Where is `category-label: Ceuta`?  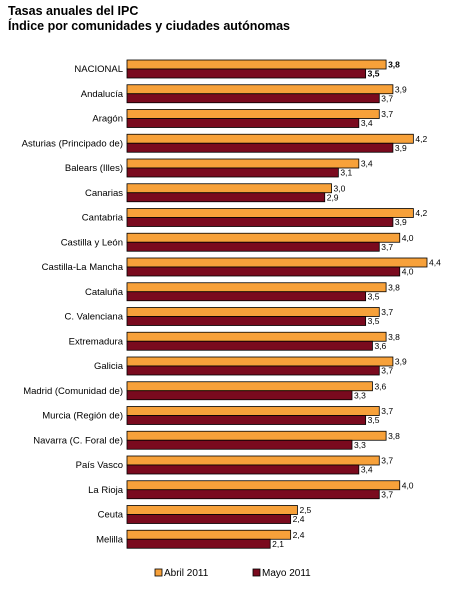 category-label: Ceuta is located at coordinates (111, 515).